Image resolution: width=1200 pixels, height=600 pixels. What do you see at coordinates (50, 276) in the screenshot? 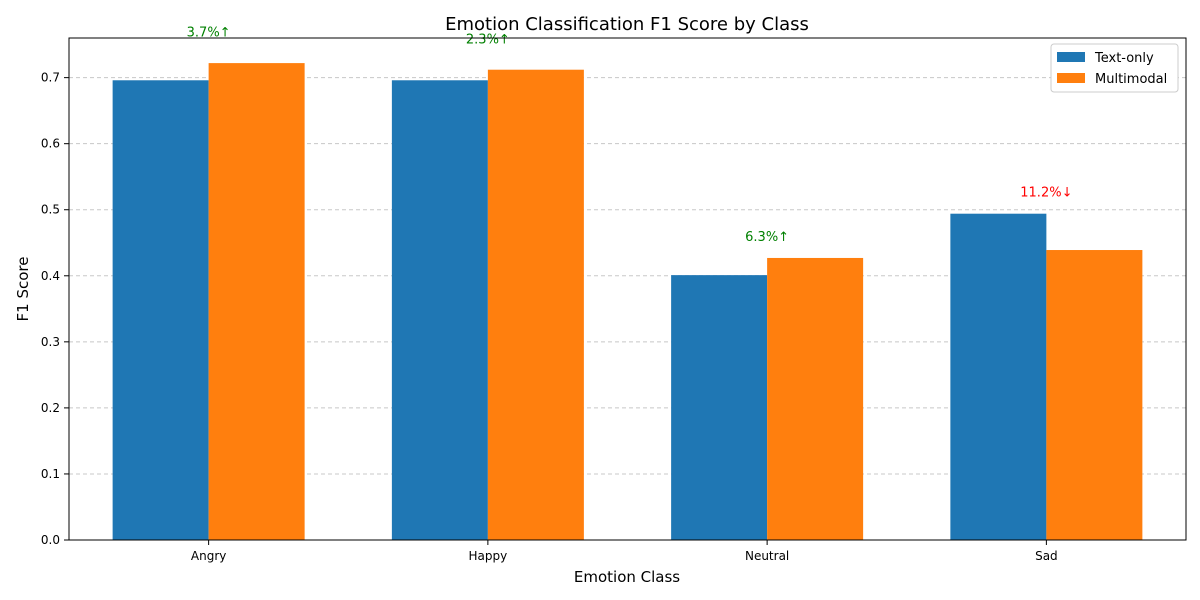
I see `y-tick-label-4: 0.4` at bounding box center [50, 276].